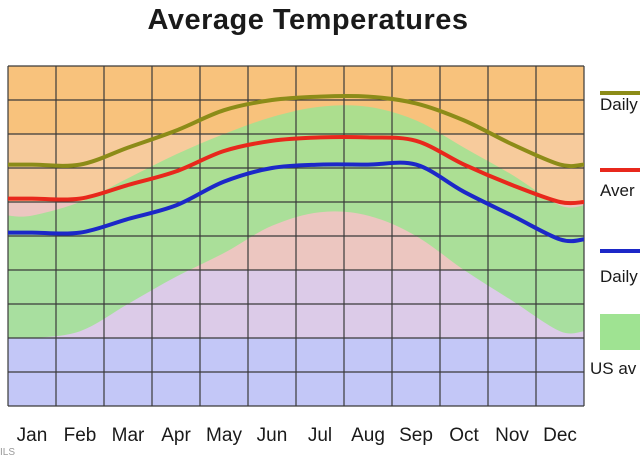  I want to click on x-tick-label: Jan, so click(32, 435).